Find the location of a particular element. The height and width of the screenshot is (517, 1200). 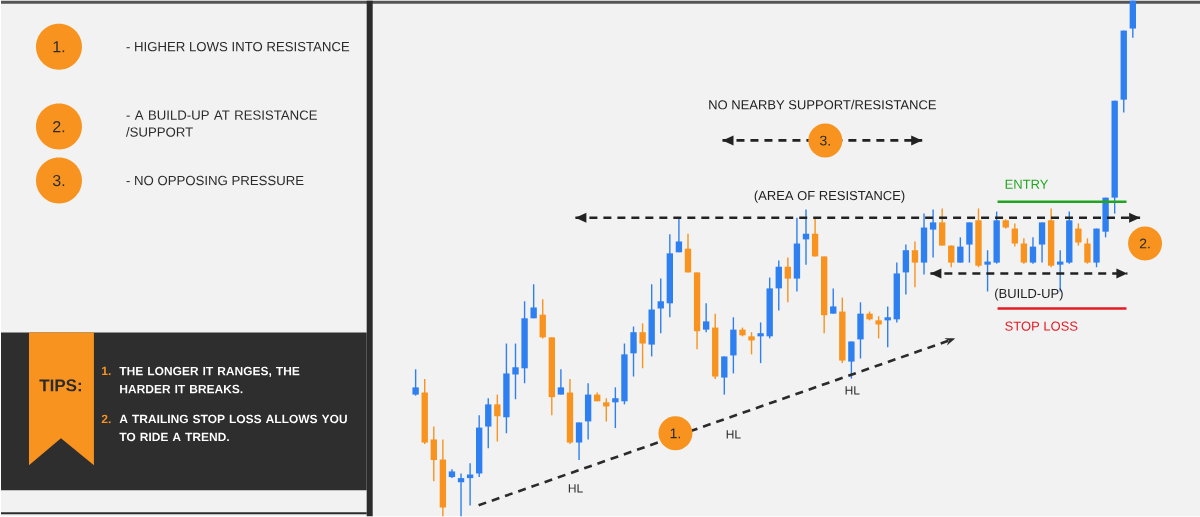

ref-line-label: (BUILD-UP) is located at coordinates (1029, 294).